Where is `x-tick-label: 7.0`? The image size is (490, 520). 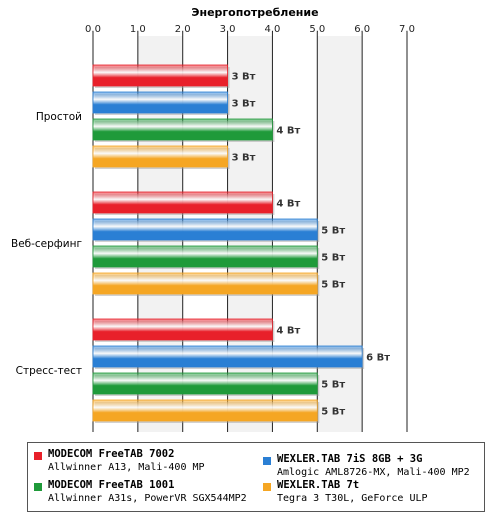
x-tick-label: 7.0 is located at coordinates (407, 29).